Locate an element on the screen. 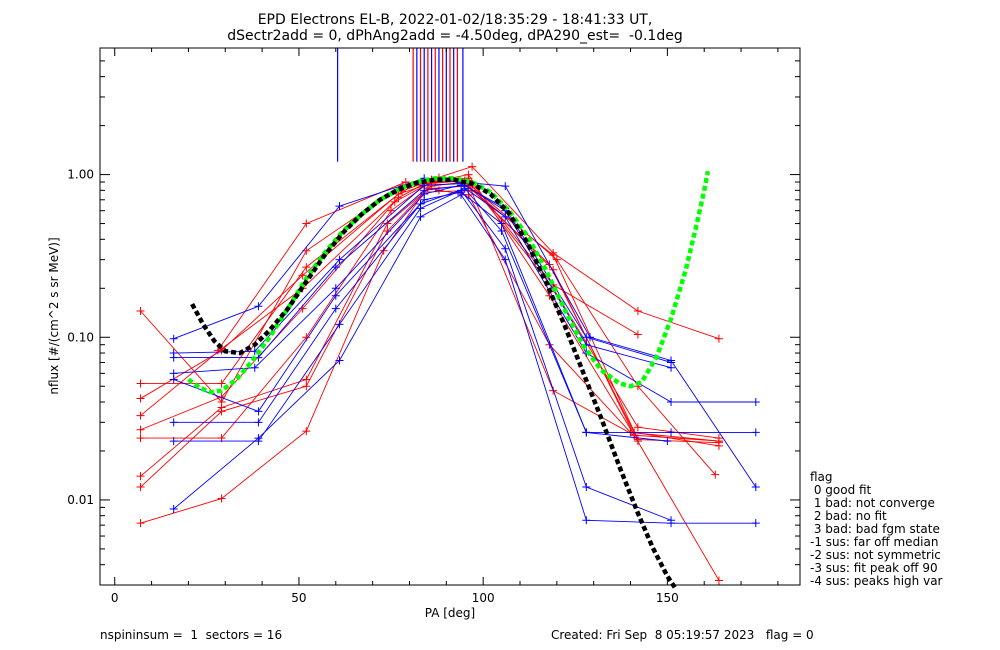 The height and width of the screenshot is (650, 1000). x-tick-label: 150 is located at coordinates (667, 598).